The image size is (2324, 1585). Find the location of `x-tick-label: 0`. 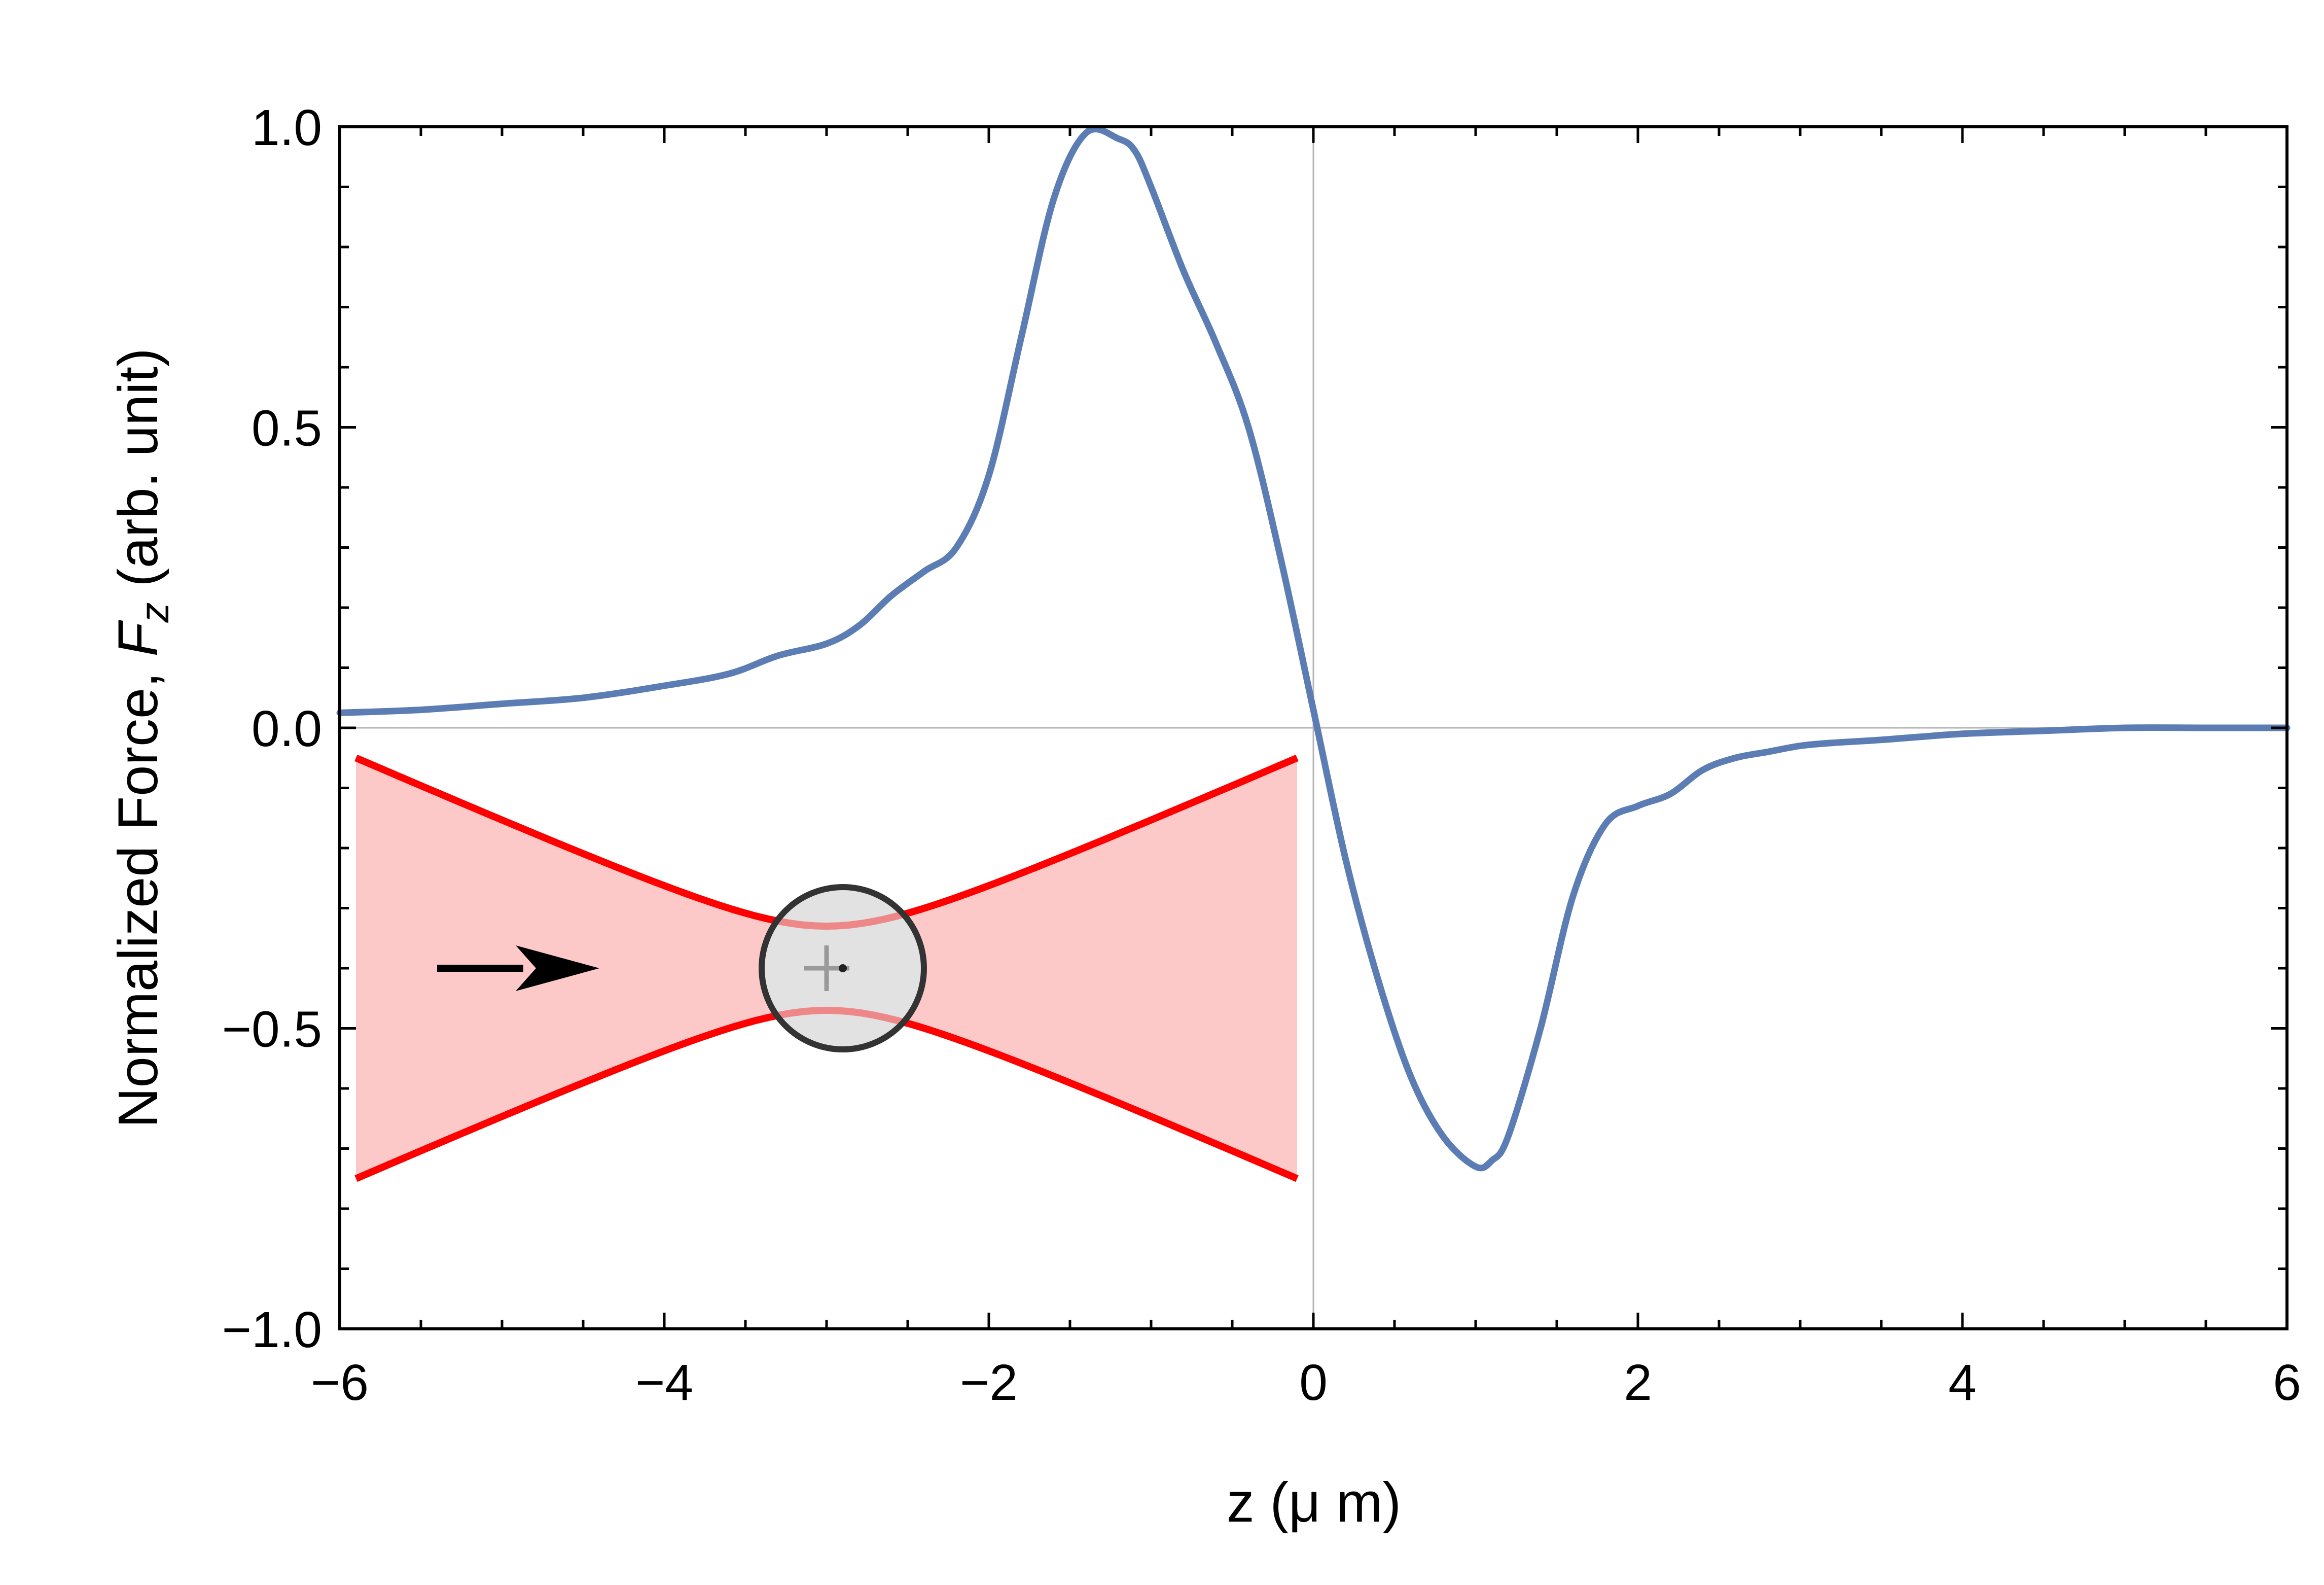

x-tick-label: 0 is located at coordinates (1313, 1382).